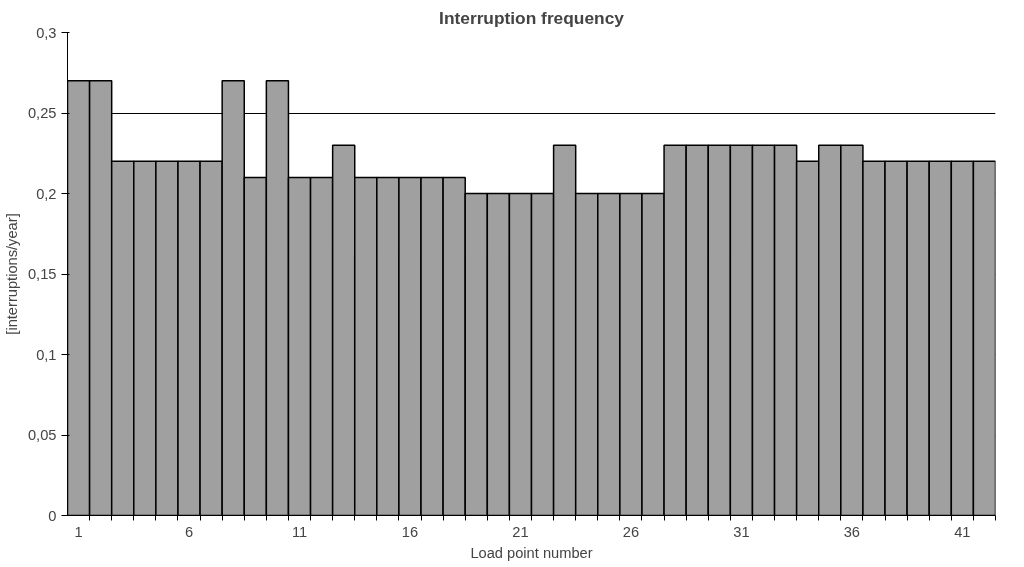 Image resolution: width=1024 pixels, height=567 pixels. What do you see at coordinates (531, 552) in the screenshot?
I see `x-axis-title: Load point number` at bounding box center [531, 552].